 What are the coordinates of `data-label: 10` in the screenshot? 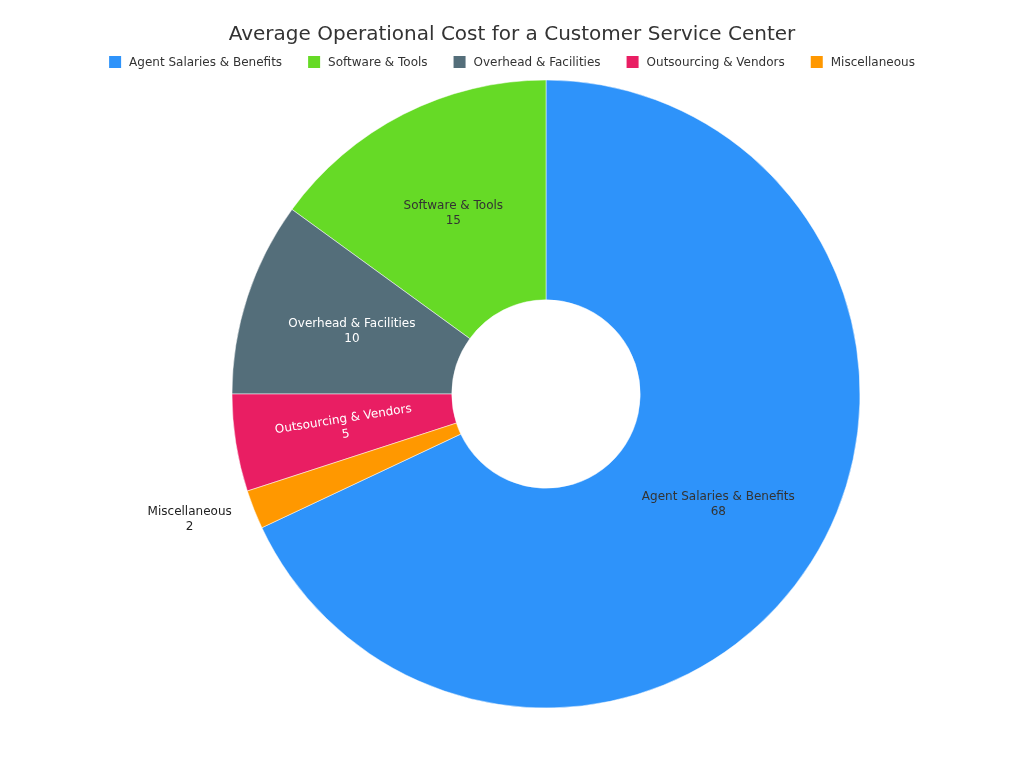 It's located at (352, 338).